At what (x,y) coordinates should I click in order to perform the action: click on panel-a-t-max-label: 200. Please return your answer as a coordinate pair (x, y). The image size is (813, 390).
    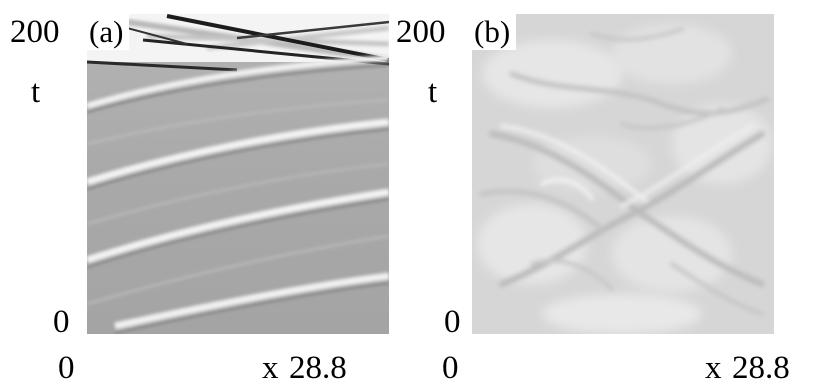
    Looking at the image, I should click on (35, 32).